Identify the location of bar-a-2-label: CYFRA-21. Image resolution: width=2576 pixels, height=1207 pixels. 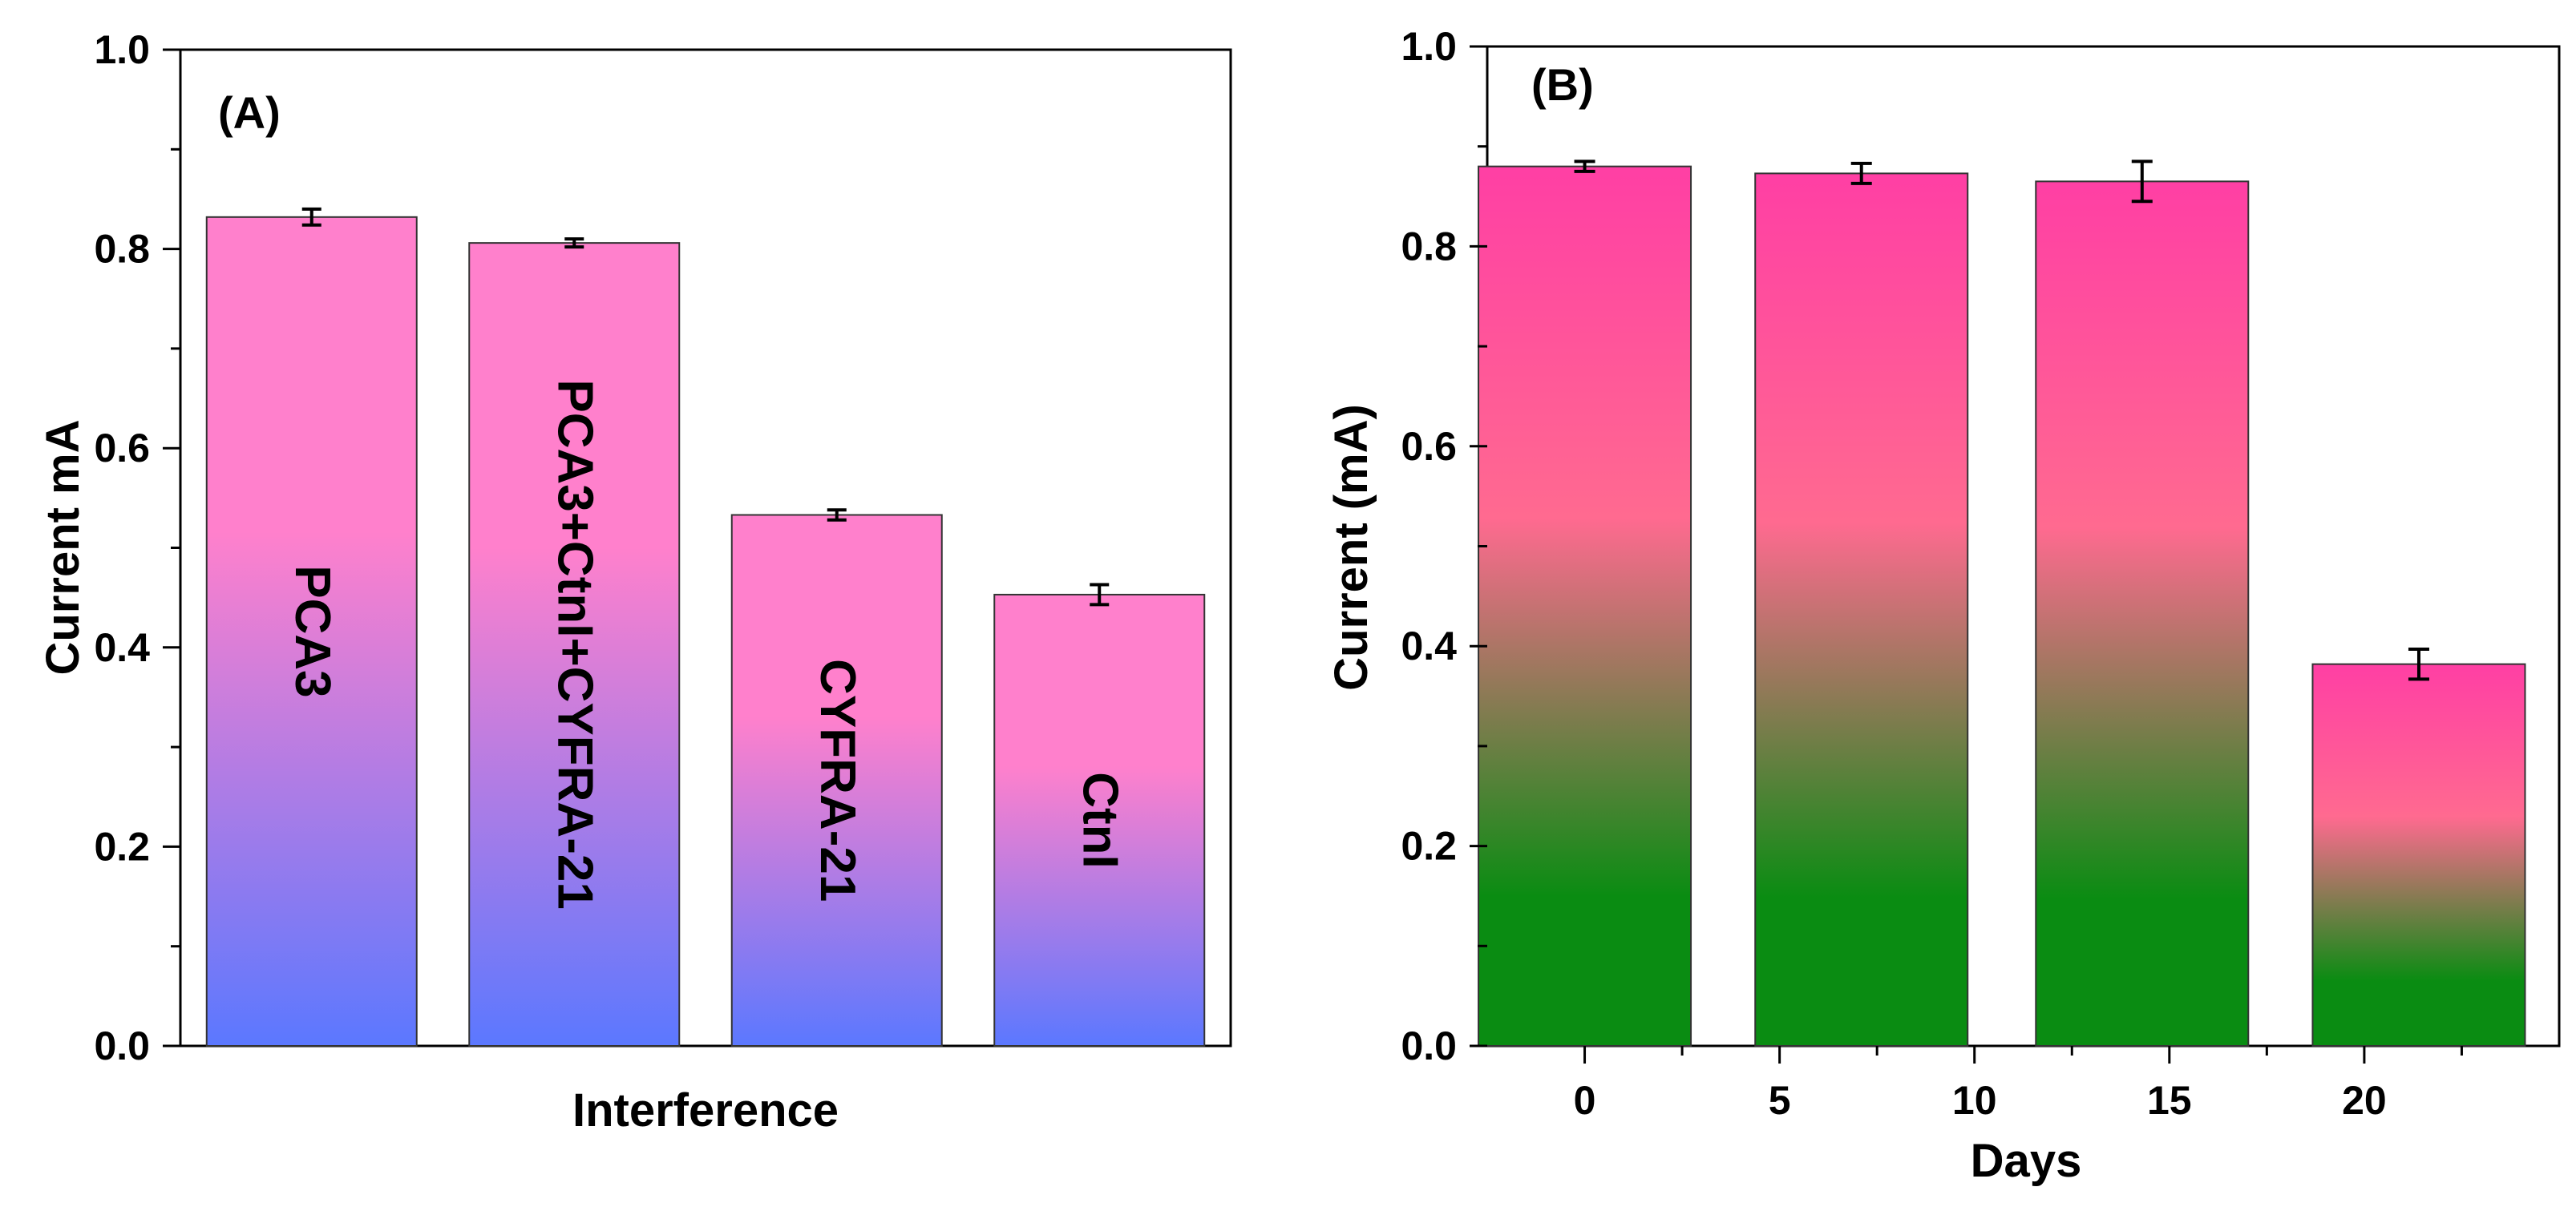
(837, 780).